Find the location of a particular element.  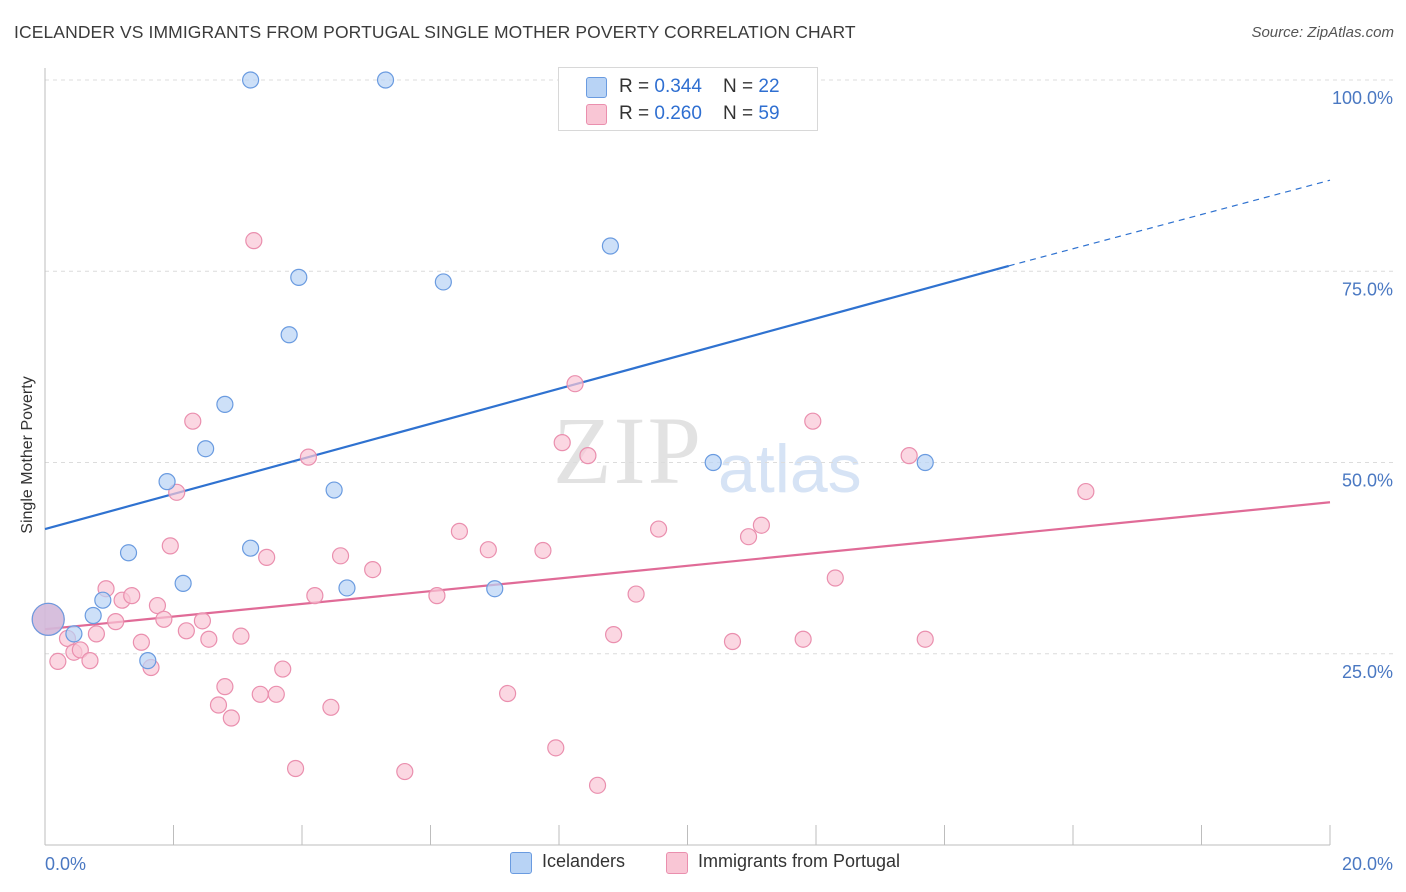

legend-n-value: 22 is located at coordinates (769, 86).